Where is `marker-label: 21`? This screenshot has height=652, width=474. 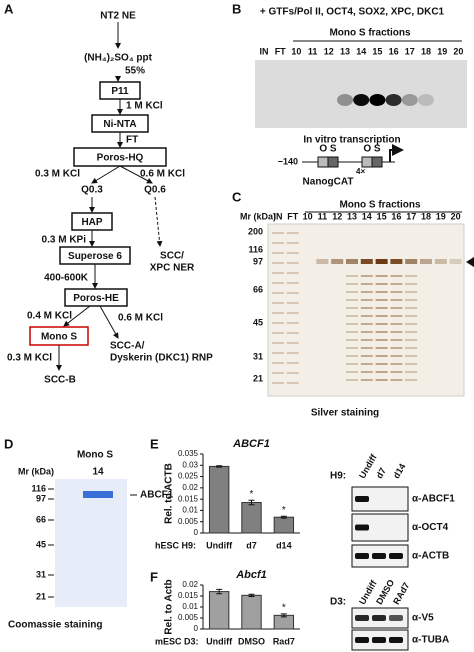 marker-label: 21 is located at coordinates (258, 378).